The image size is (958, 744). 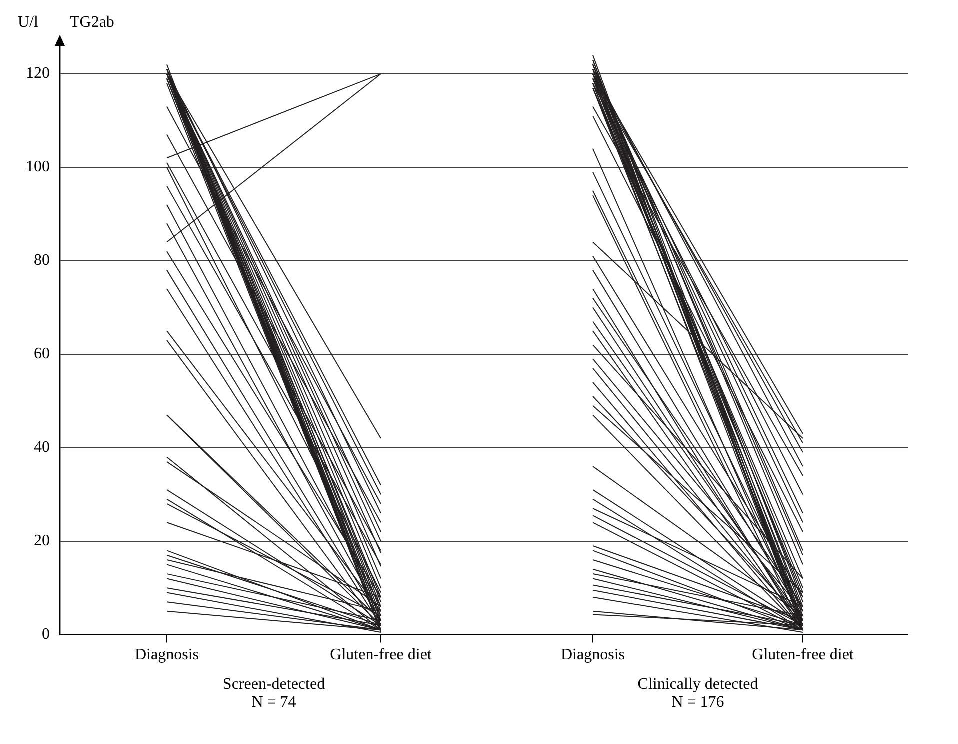 I want to click on y-tick-label: 80, so click(x=42, y=261).